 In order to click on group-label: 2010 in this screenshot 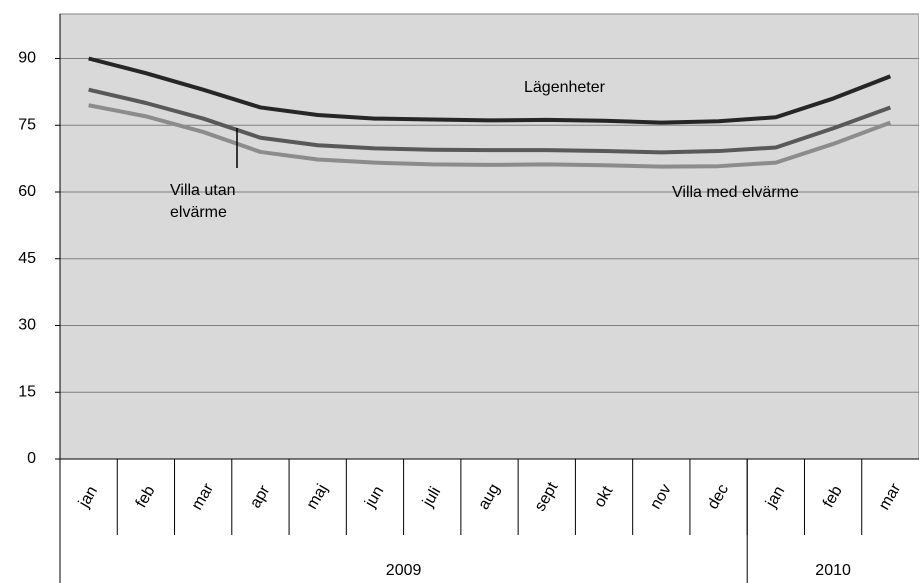, I will do `click(833, 570)`.